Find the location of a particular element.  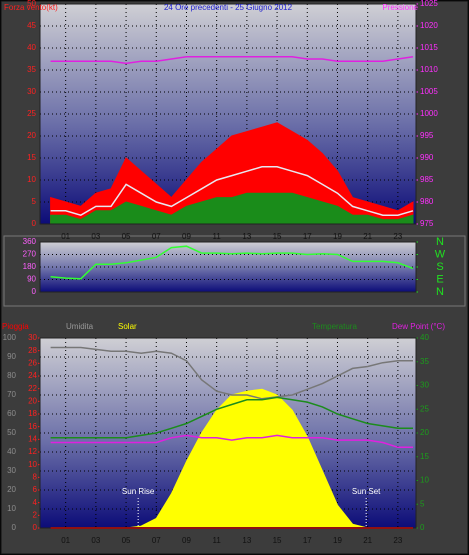

y-tick-label: 1015 is located at coordinates (429, 47).